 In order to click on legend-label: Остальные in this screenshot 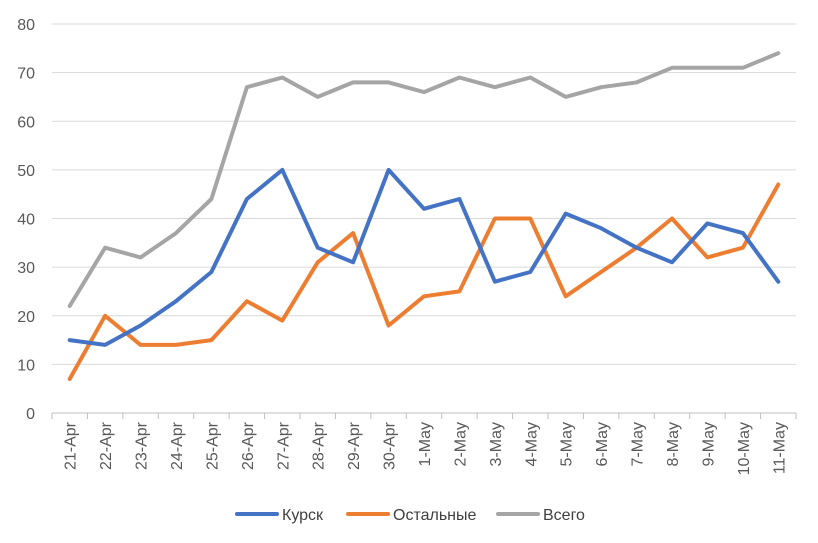, I will do `click(435, 515)`.